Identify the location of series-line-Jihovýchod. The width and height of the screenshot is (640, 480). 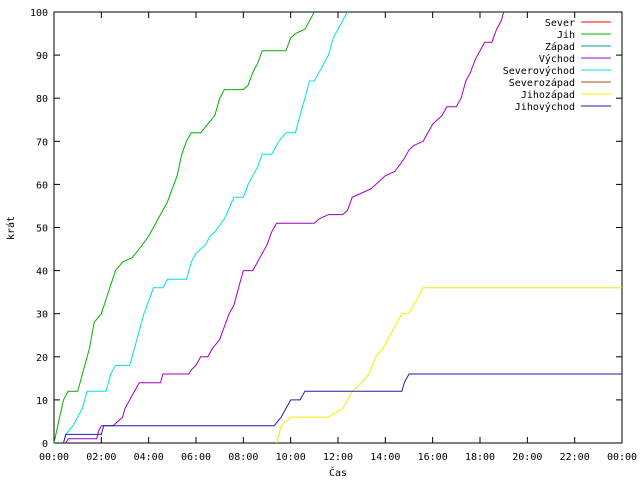
(342, 408).